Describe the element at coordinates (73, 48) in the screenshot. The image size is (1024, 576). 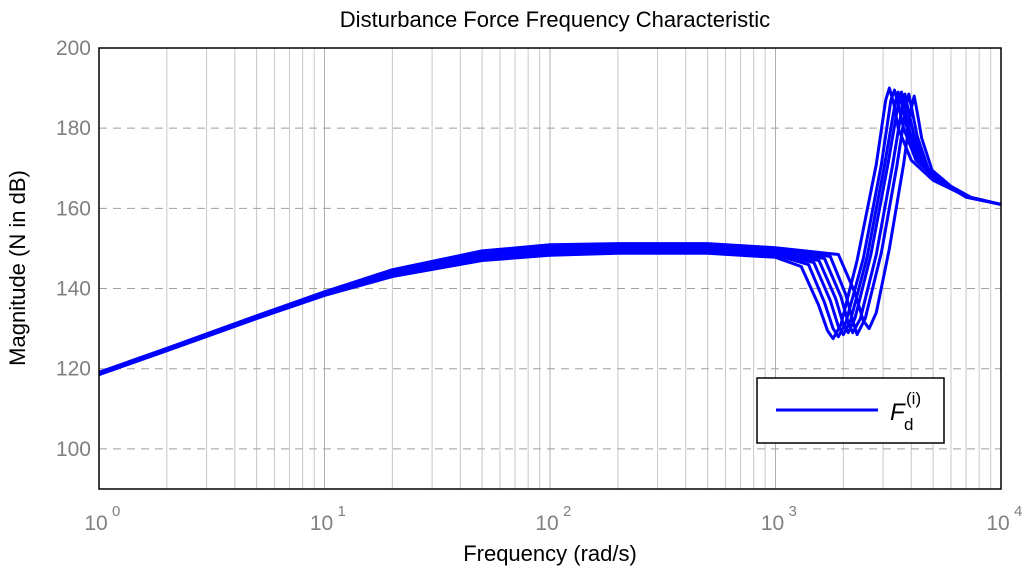
I see `y-tick-label: 200` at that location.